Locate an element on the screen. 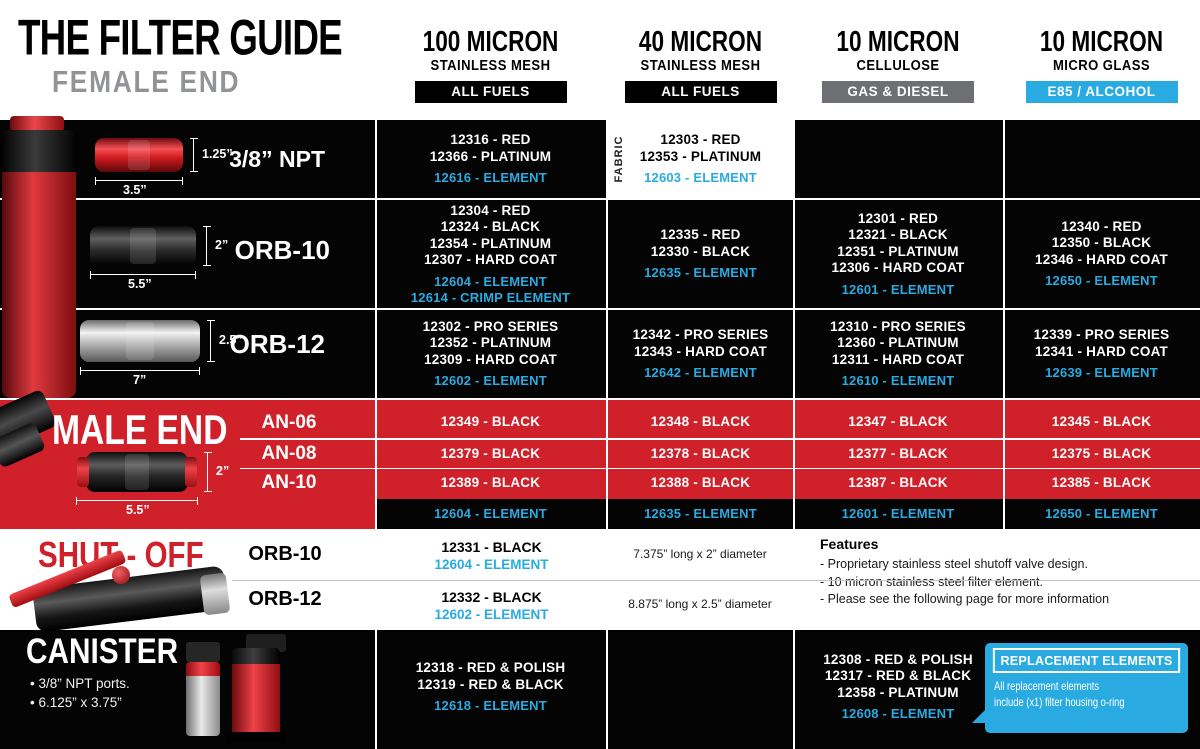 The width and height of the screenshot is (1200, 749). row-label-orb12: ORB-12 is located at coordinates (277, 344).